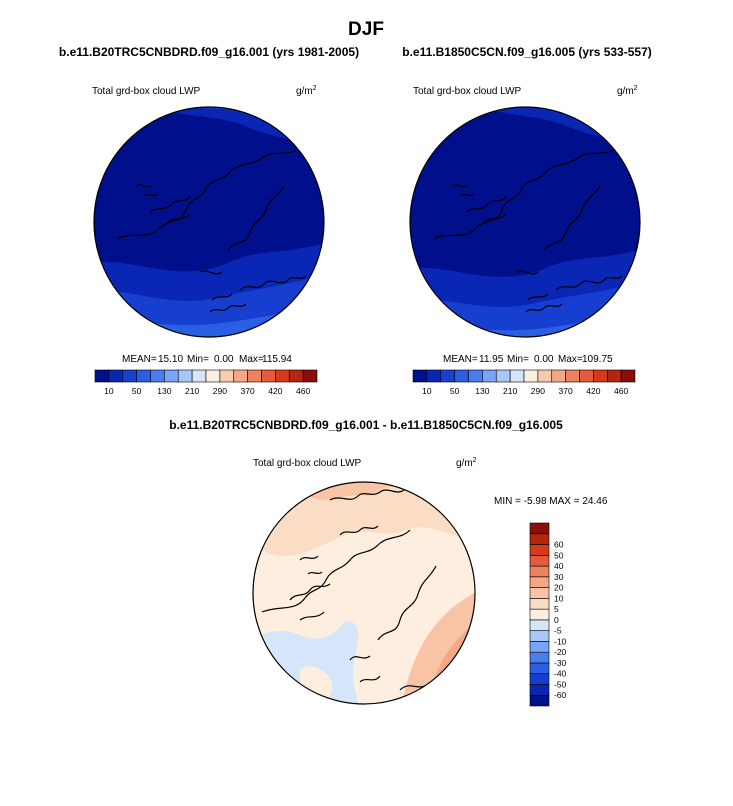 The height and width of the screenshot is (806, 733). Describe the element at coordinates (224, 359) in the screenshot. I see `min-value-left: 0.00` at that location.